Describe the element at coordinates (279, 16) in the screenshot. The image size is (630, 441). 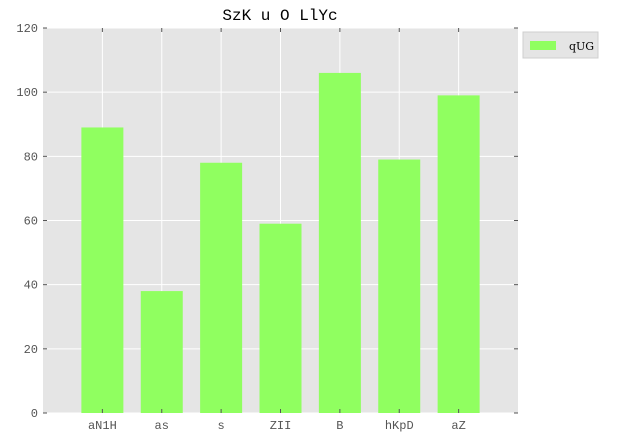
I see `chart-title: SzK u O LlYc` at that location.